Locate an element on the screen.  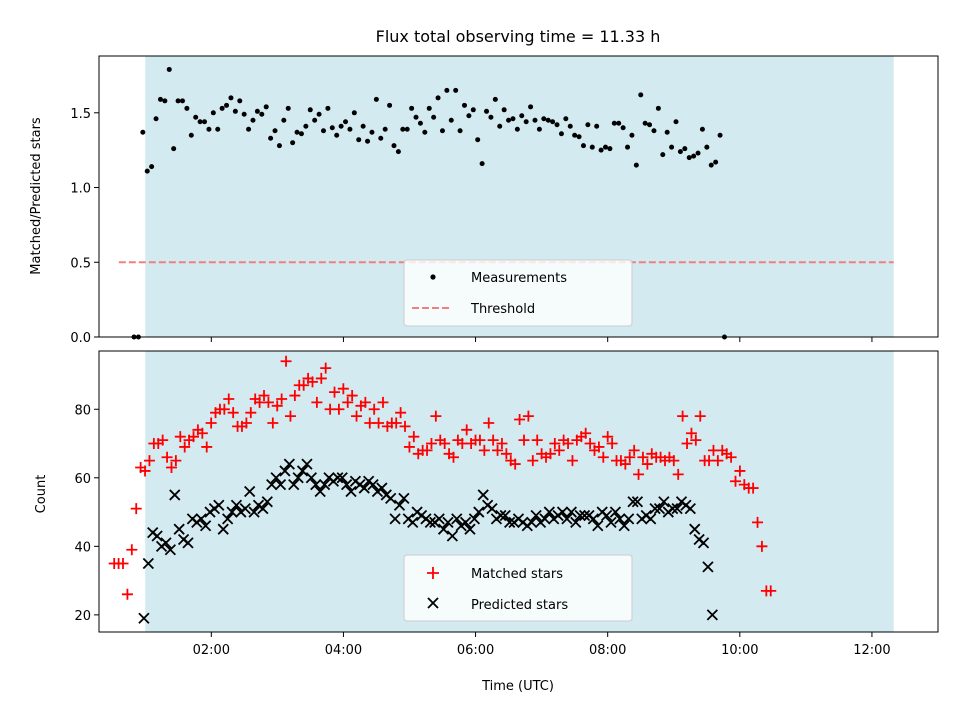
bottom-legend: Matched stars Predicted stars is located at coordinates (518, 588).